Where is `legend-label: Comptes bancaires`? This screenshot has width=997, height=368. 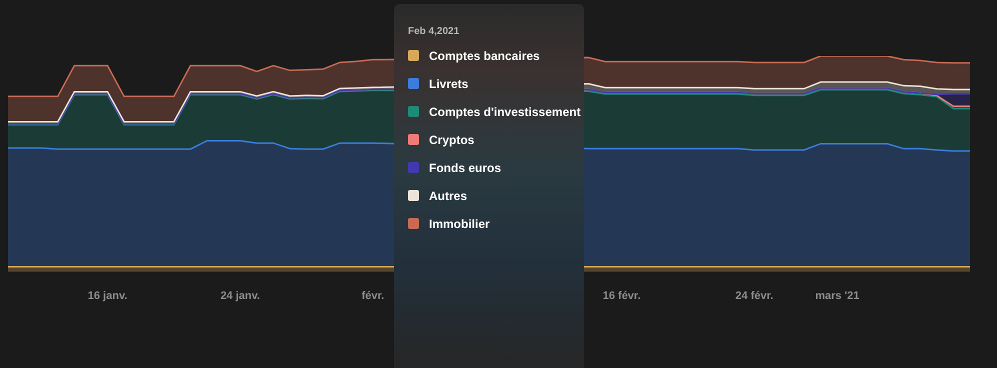 legend-label: Comptes bancaires is located at coordinates (484, 56).